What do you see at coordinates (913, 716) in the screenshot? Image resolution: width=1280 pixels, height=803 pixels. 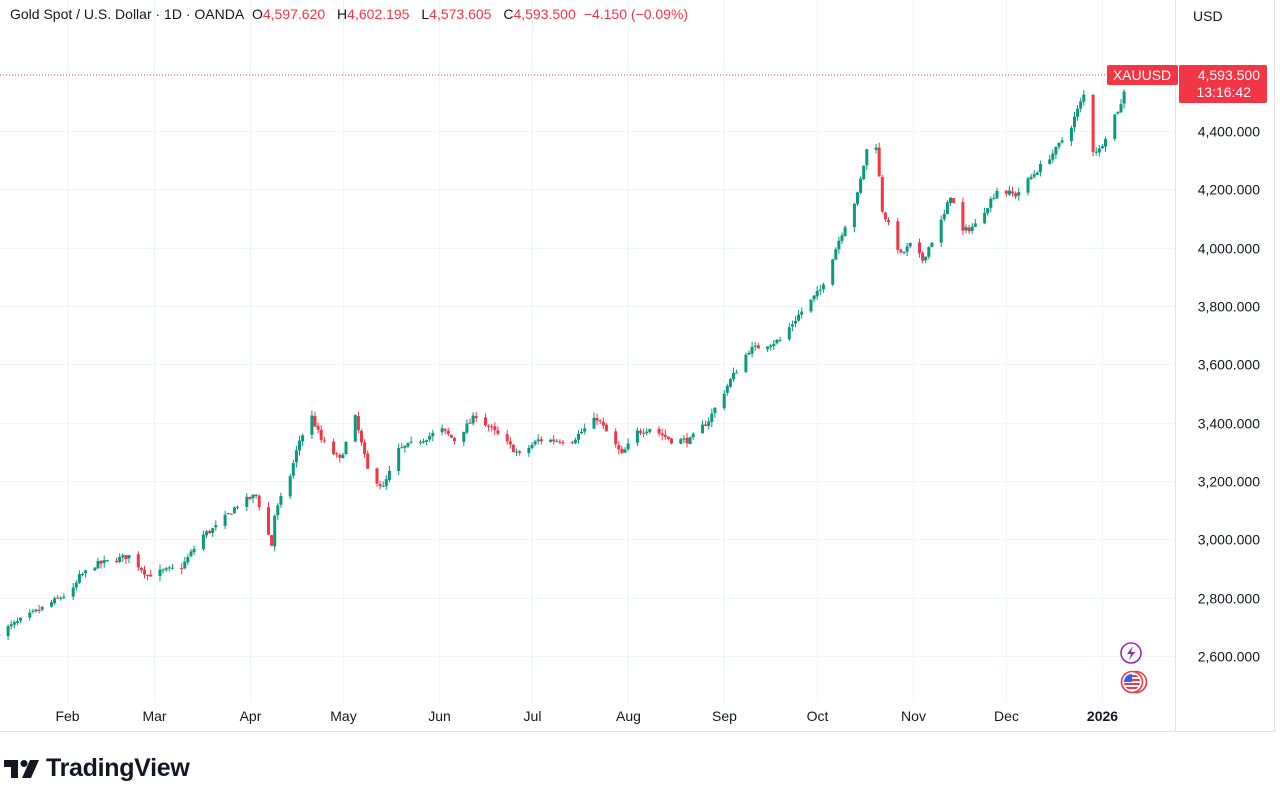 I see `time-tick-label: Nov` at bounding box center [913, 716].